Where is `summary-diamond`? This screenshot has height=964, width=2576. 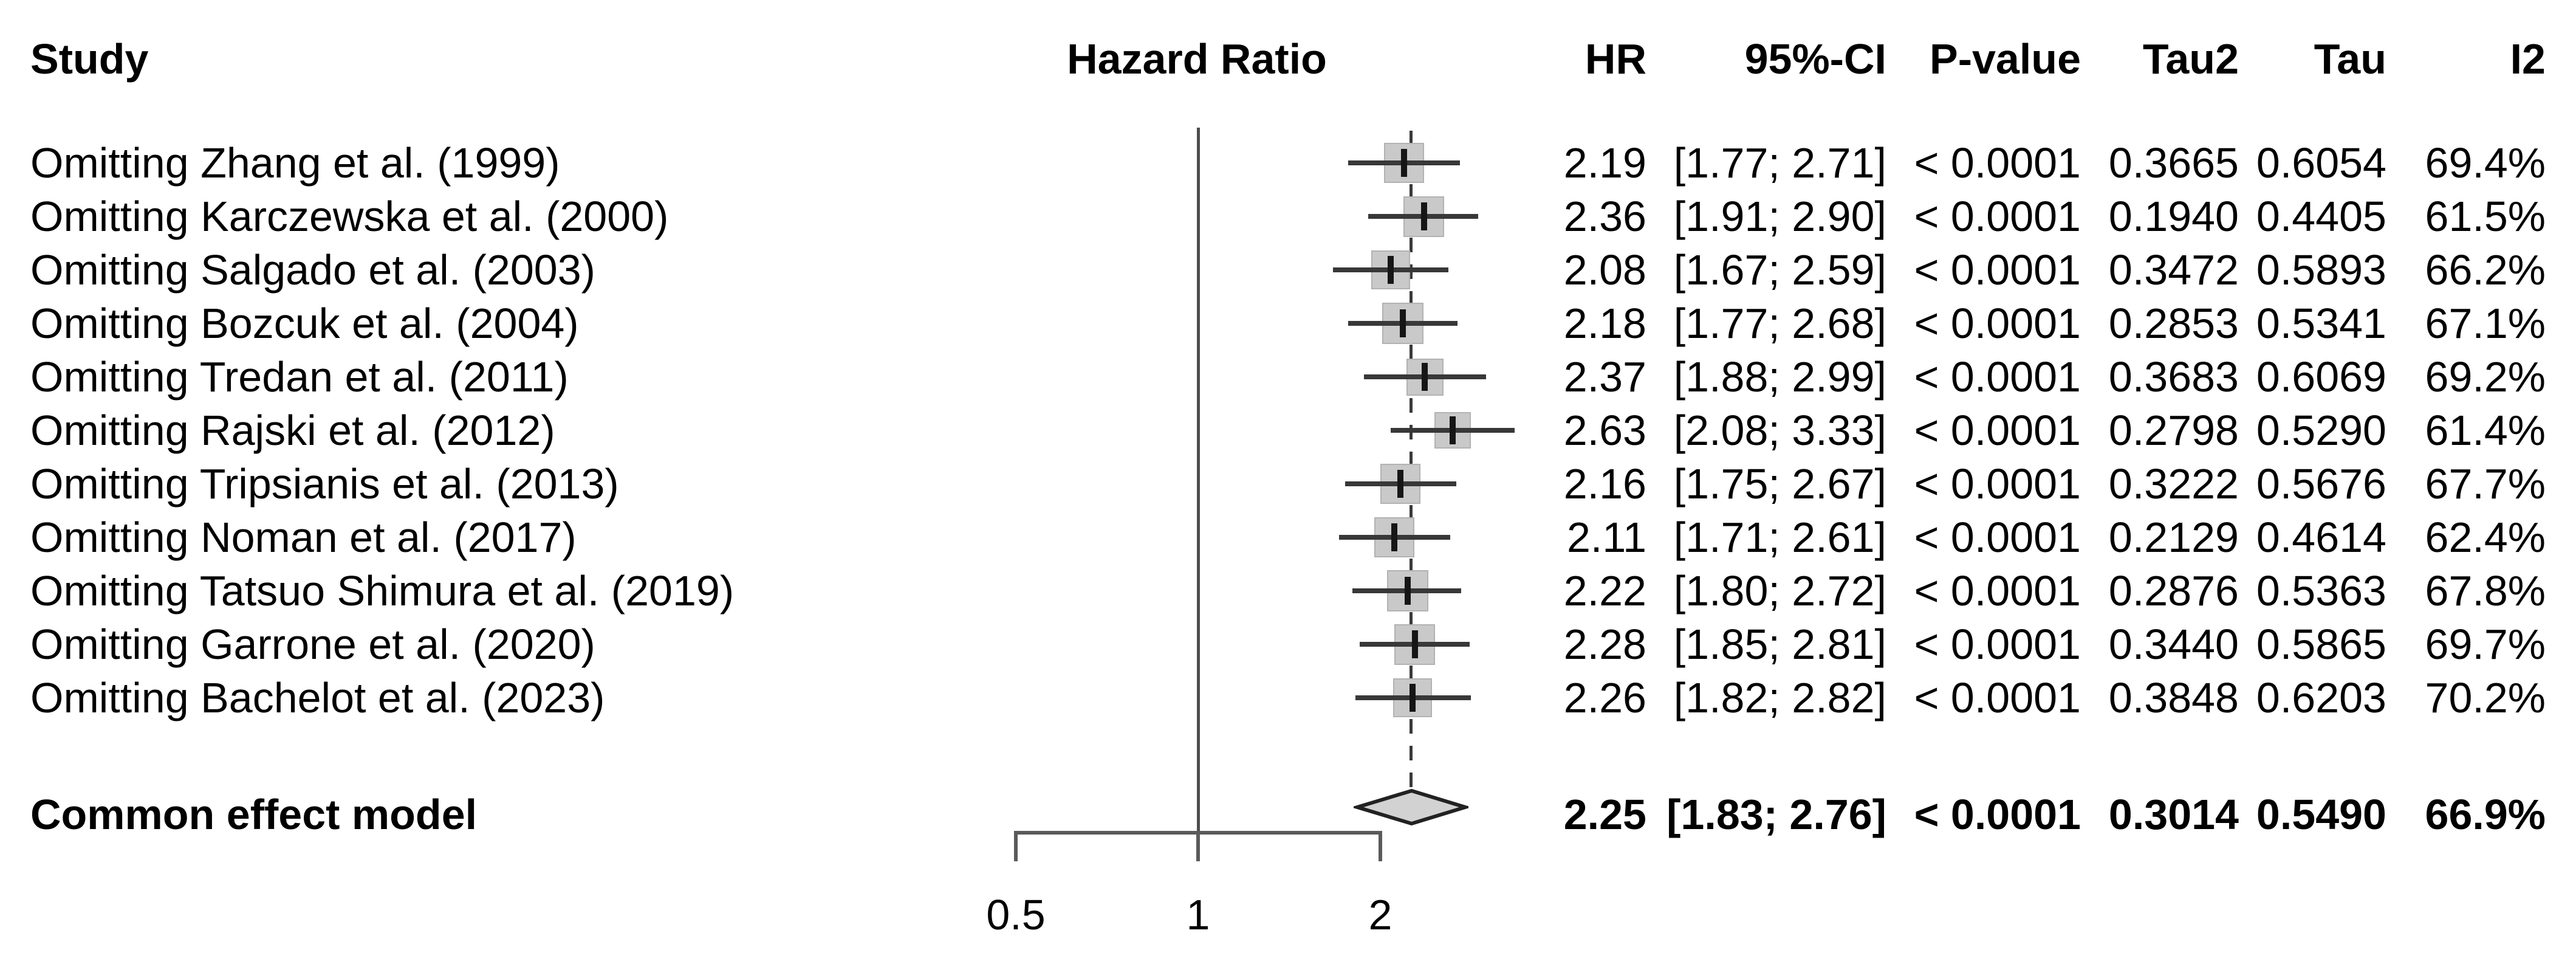 summary-diamond is located at coordinates (1411, 807).